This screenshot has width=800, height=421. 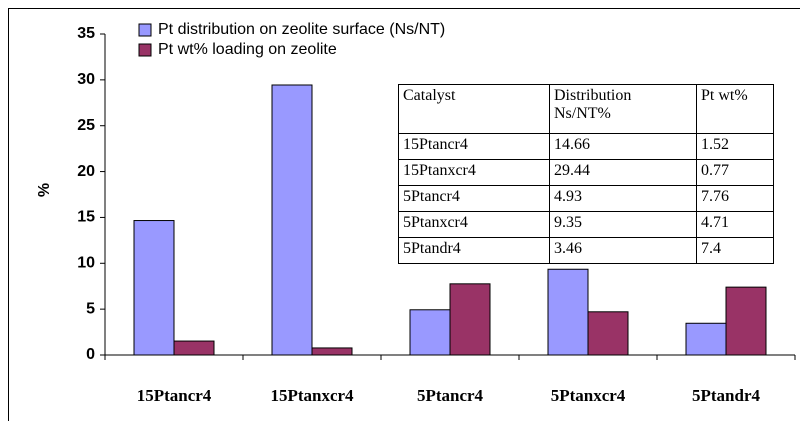 I want to click on y-tick-label: 5, so click(x=90, y=308).